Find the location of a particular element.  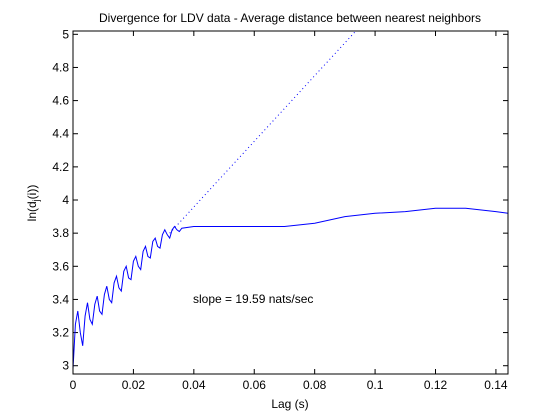

x-tick-label: 0.02 is located at coordinates (134, 385).